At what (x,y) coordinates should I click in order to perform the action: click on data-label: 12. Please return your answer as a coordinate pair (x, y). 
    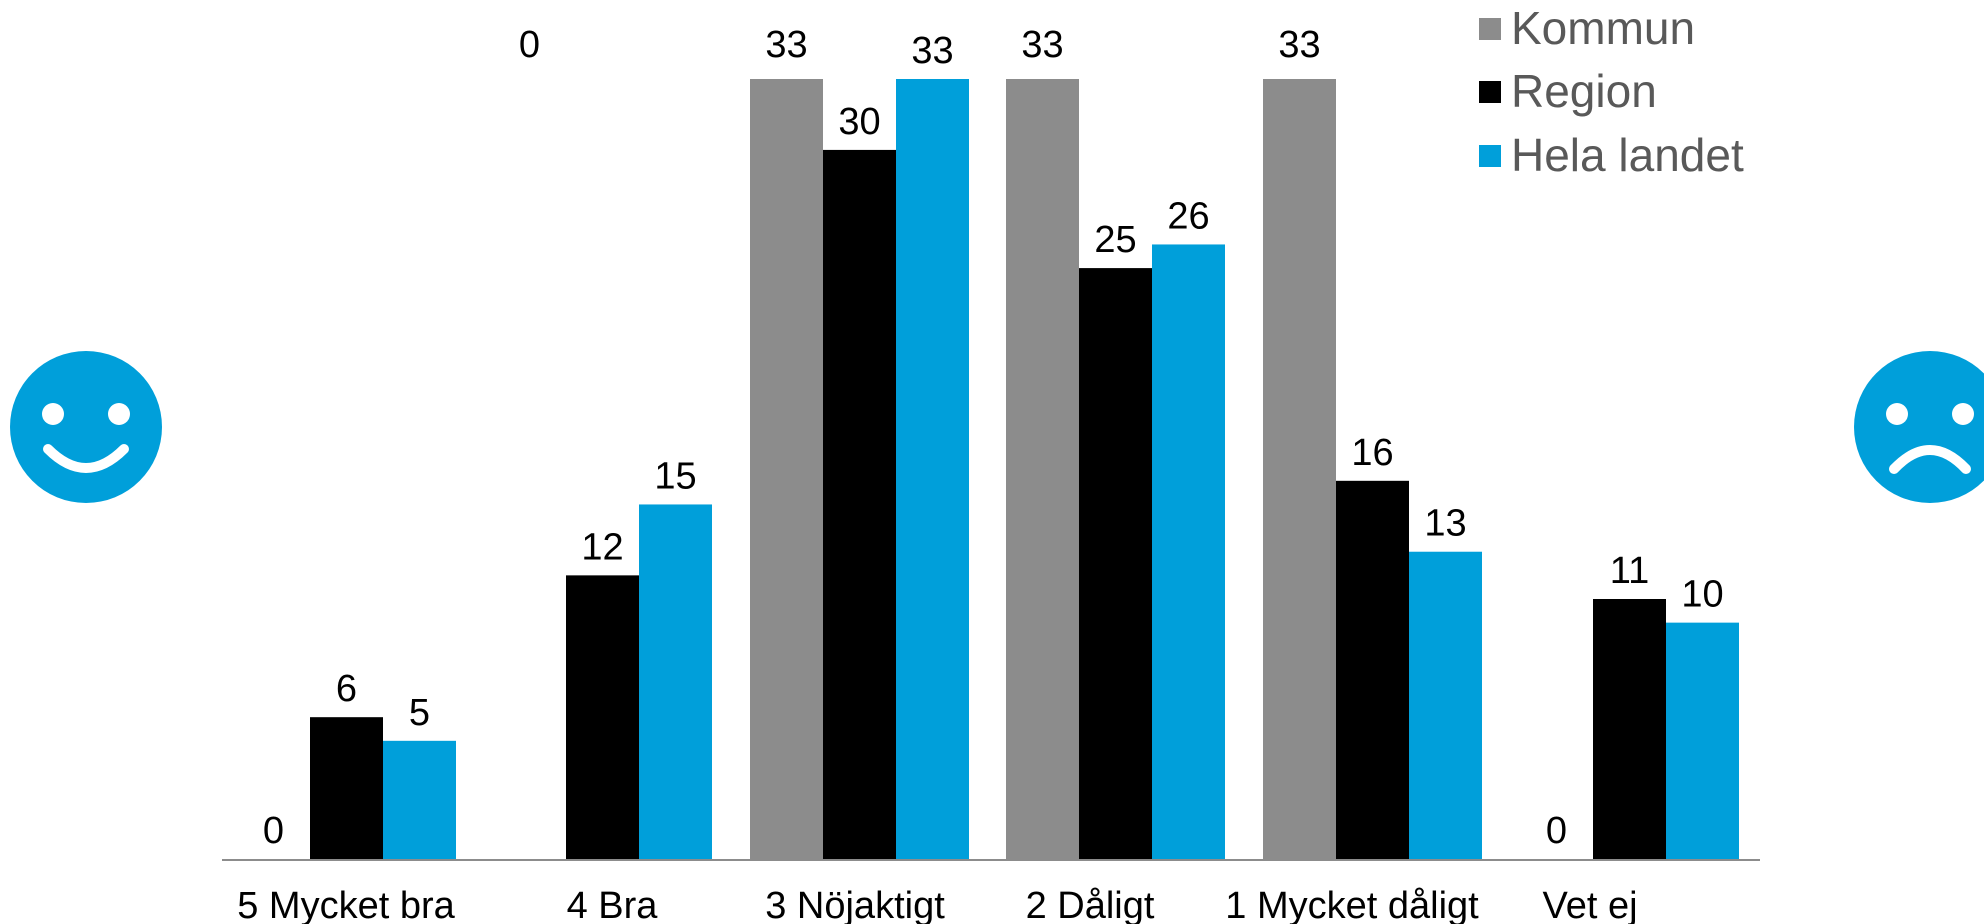
    Looking at the image, I should click on (602, 547).